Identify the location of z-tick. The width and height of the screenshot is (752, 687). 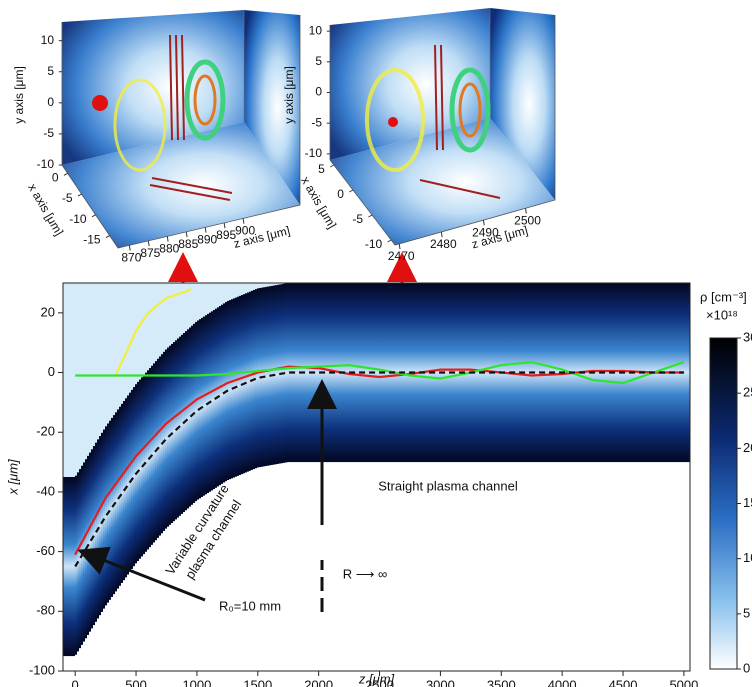
(441, 234).